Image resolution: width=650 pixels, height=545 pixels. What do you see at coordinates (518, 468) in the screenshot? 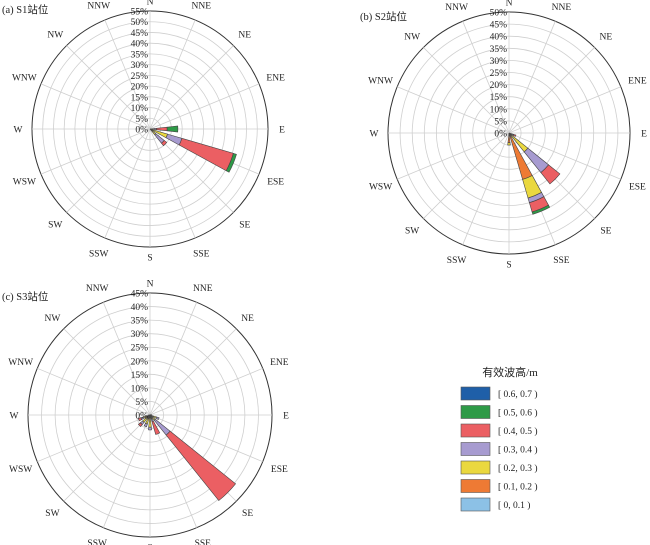
I see `legend-label: [ 0.2, 0.3 )` at bounding box center [518, 468].